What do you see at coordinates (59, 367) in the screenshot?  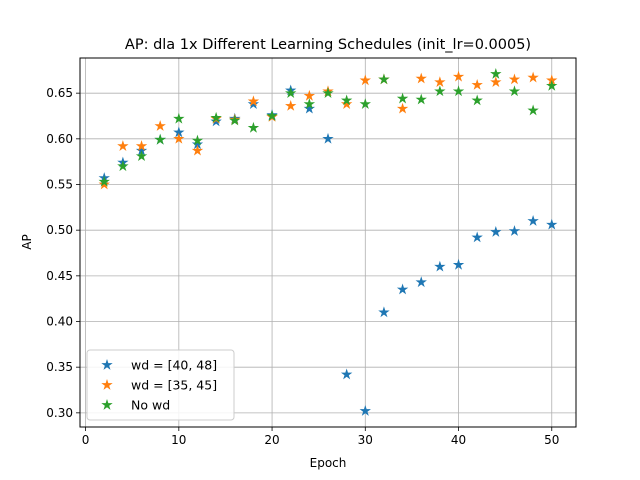 I see `y-tick-label: 0.35` at bounding box center [59, 367].